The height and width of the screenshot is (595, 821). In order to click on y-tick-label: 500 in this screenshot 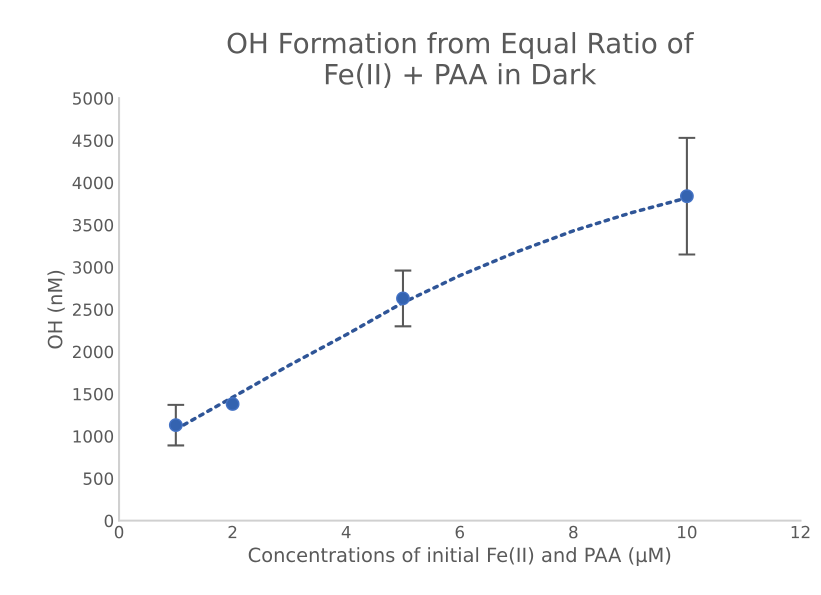, I will do `click(99, 478)`.